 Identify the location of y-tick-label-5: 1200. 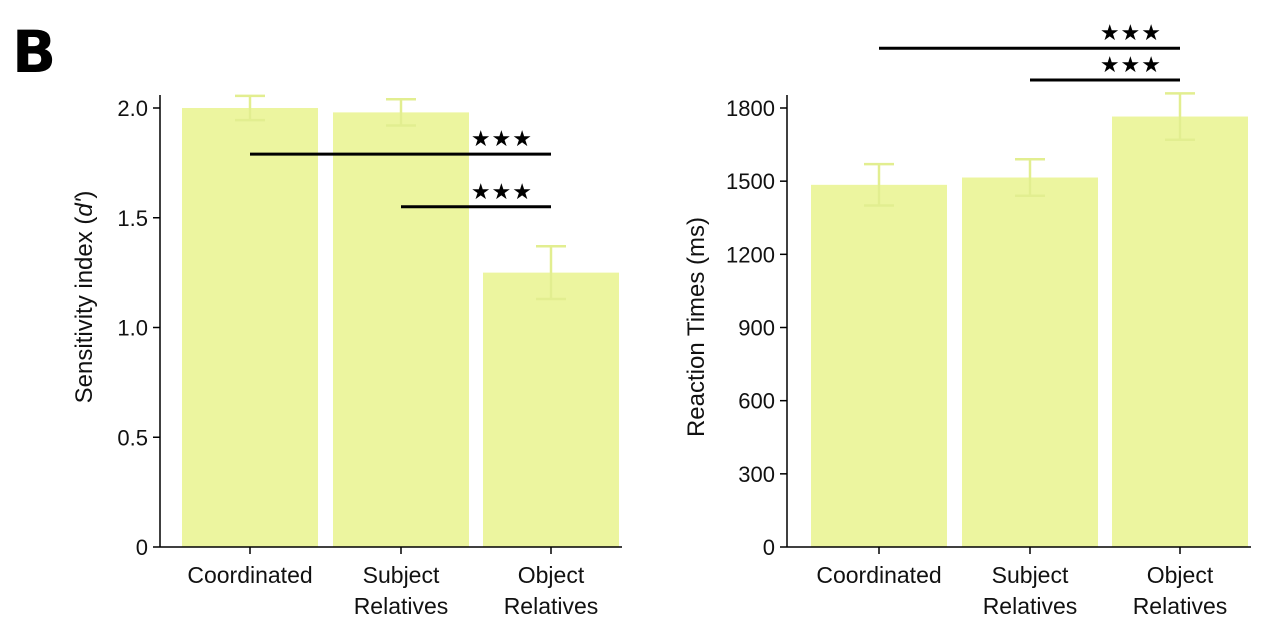
(750, 254).